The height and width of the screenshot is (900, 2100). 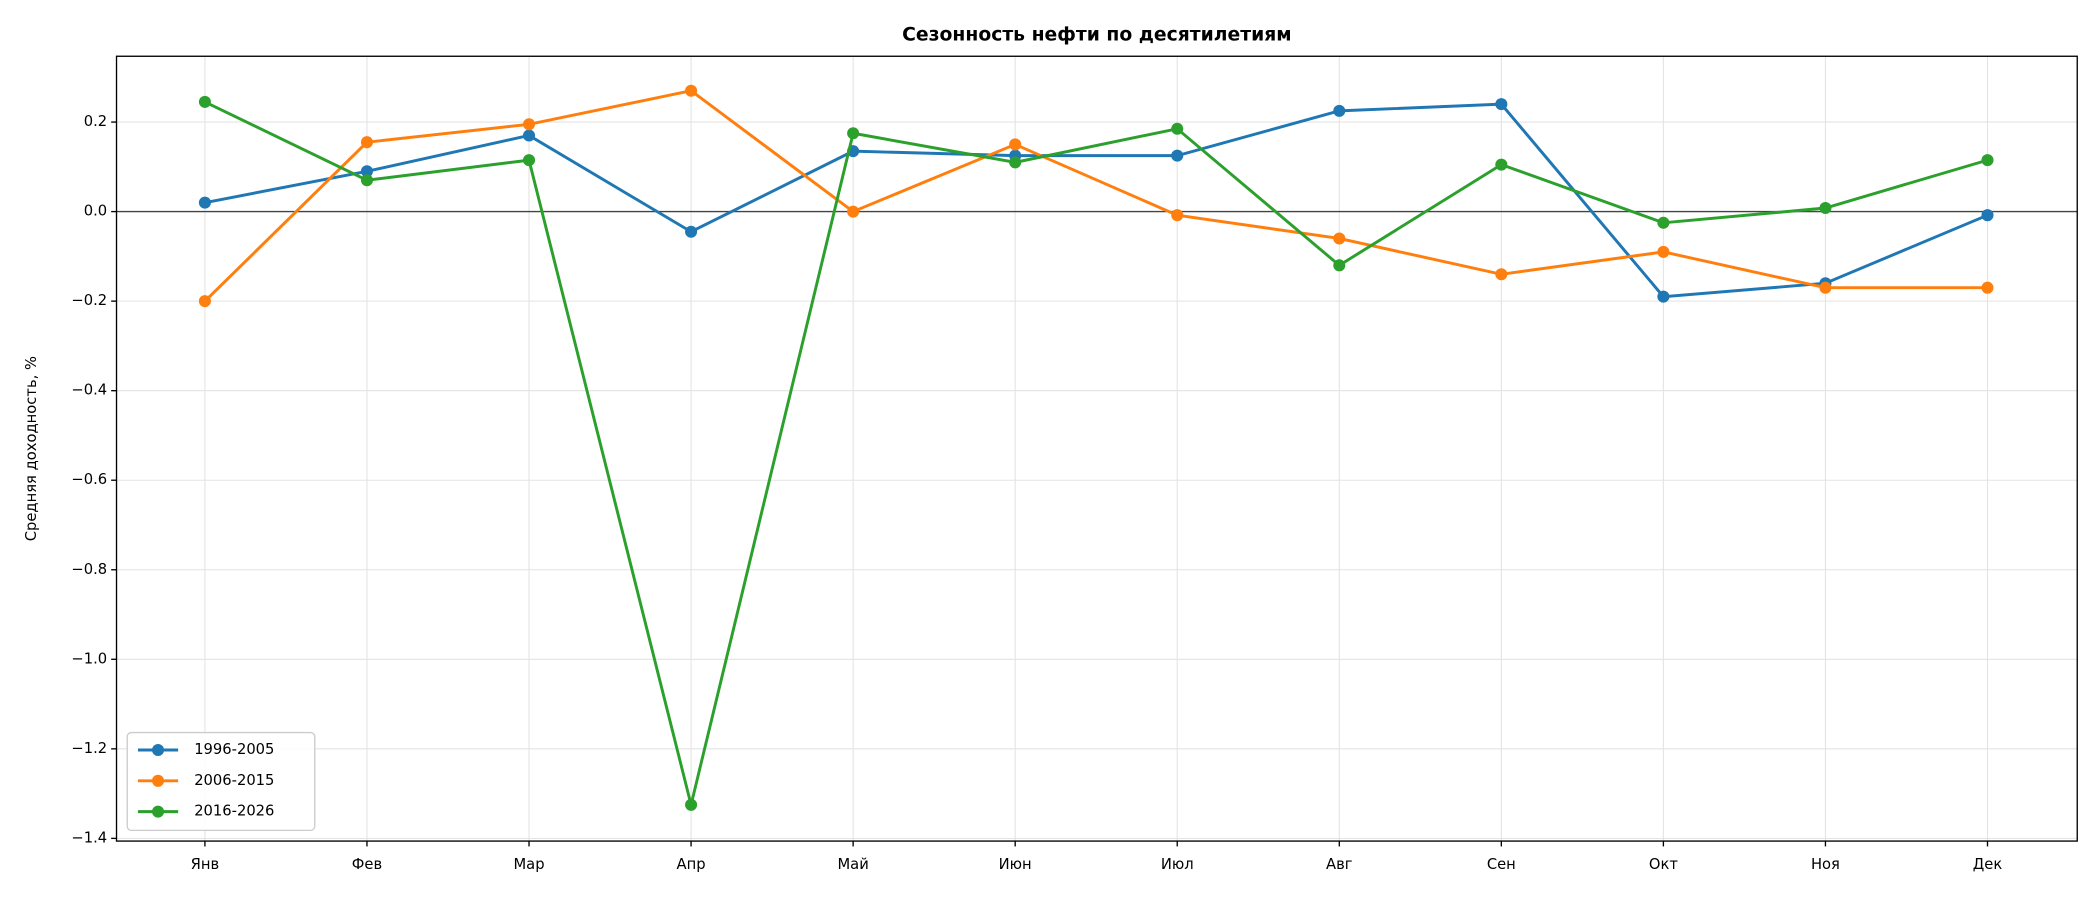 What do you see at coordinates (89, 390) in the screenshot?
I see `y-tick-label: −0.4` at bounding box center [89, 390].